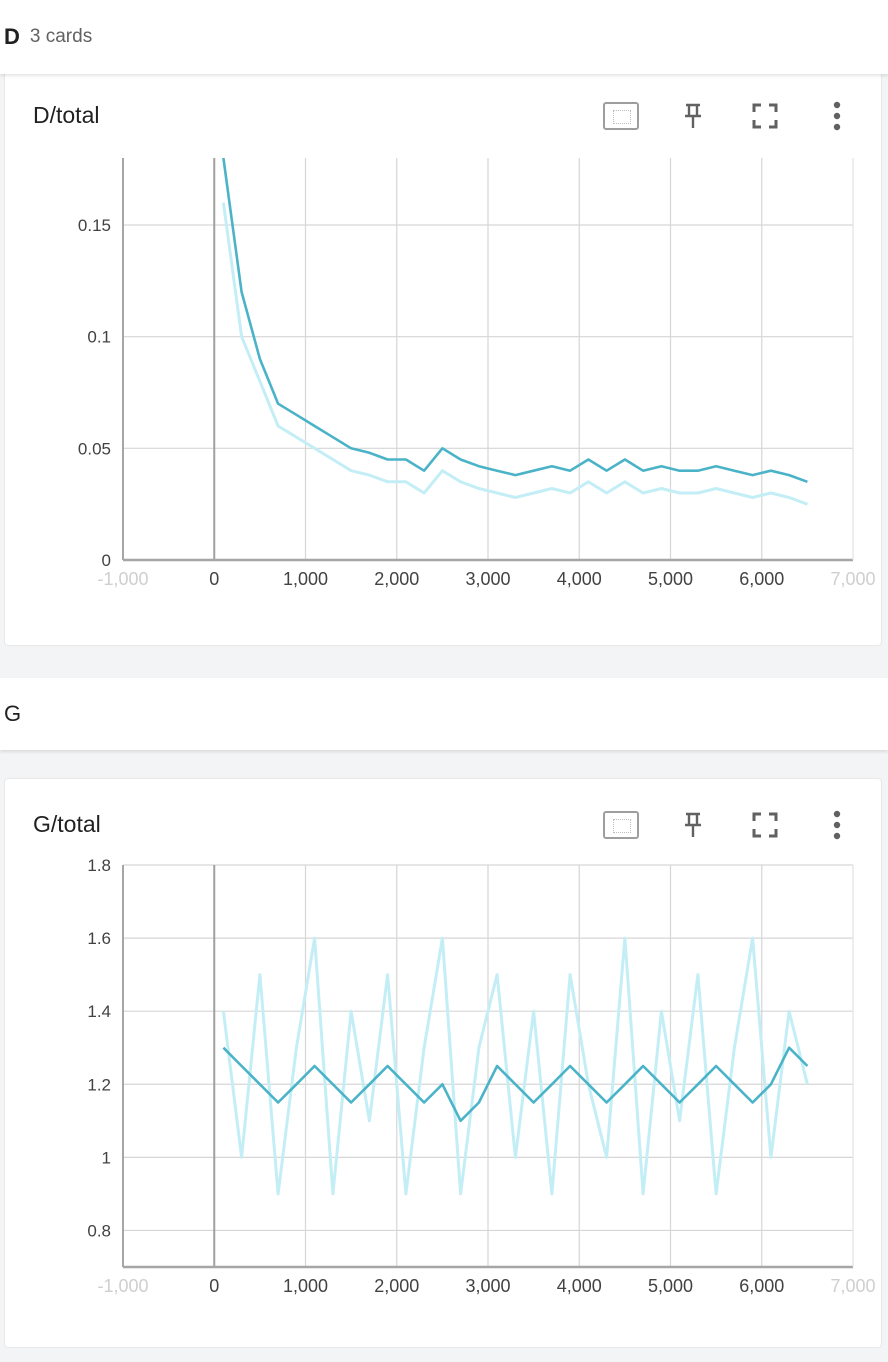  I want to click on card-title: D/total, so click(66, 115).